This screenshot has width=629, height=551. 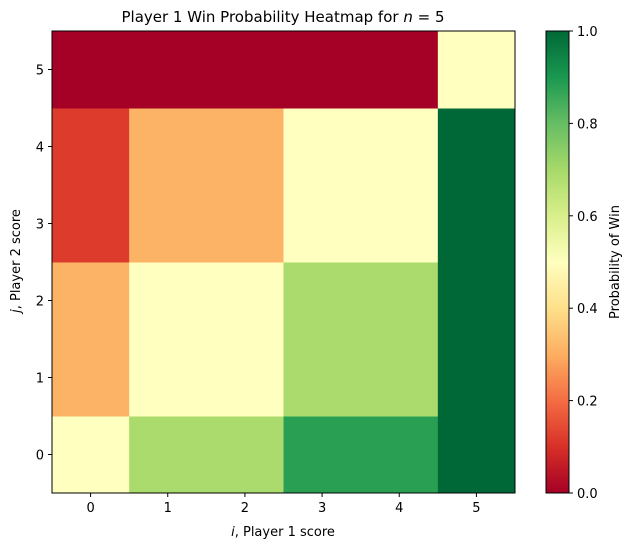 What do you see at coordinates (587, 494) in the screenshot?
I see `colorbar-tick-label: 0.0` at bounding box center [587, 494].